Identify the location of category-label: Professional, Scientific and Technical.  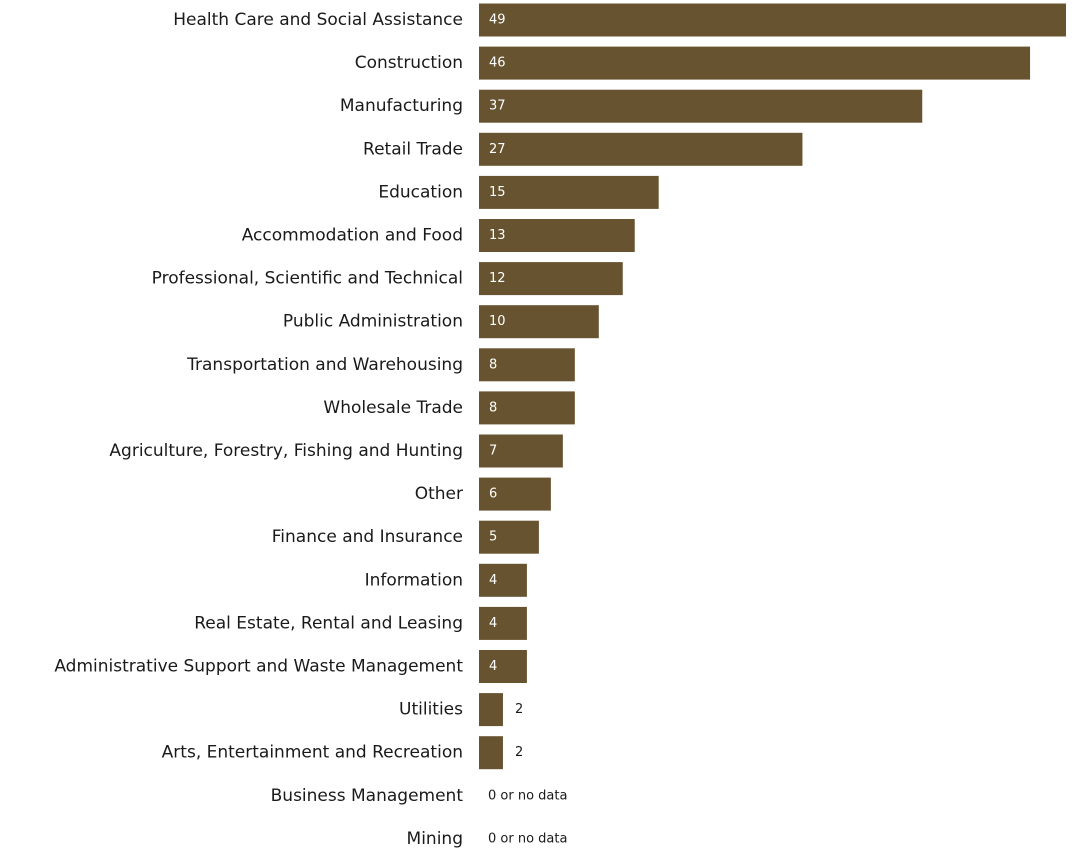
(307, 279).